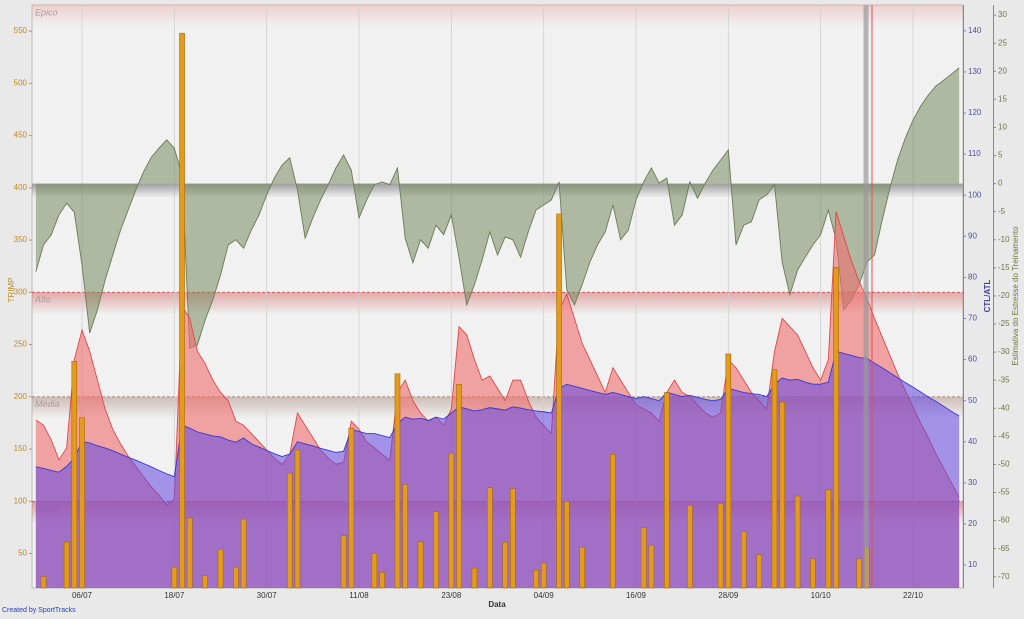 The height and width of the screenshot is (619, 1024). Describe the element at coordinates (975, 30) in the screenshot. I see `y2-tick-label: 140` at that location.